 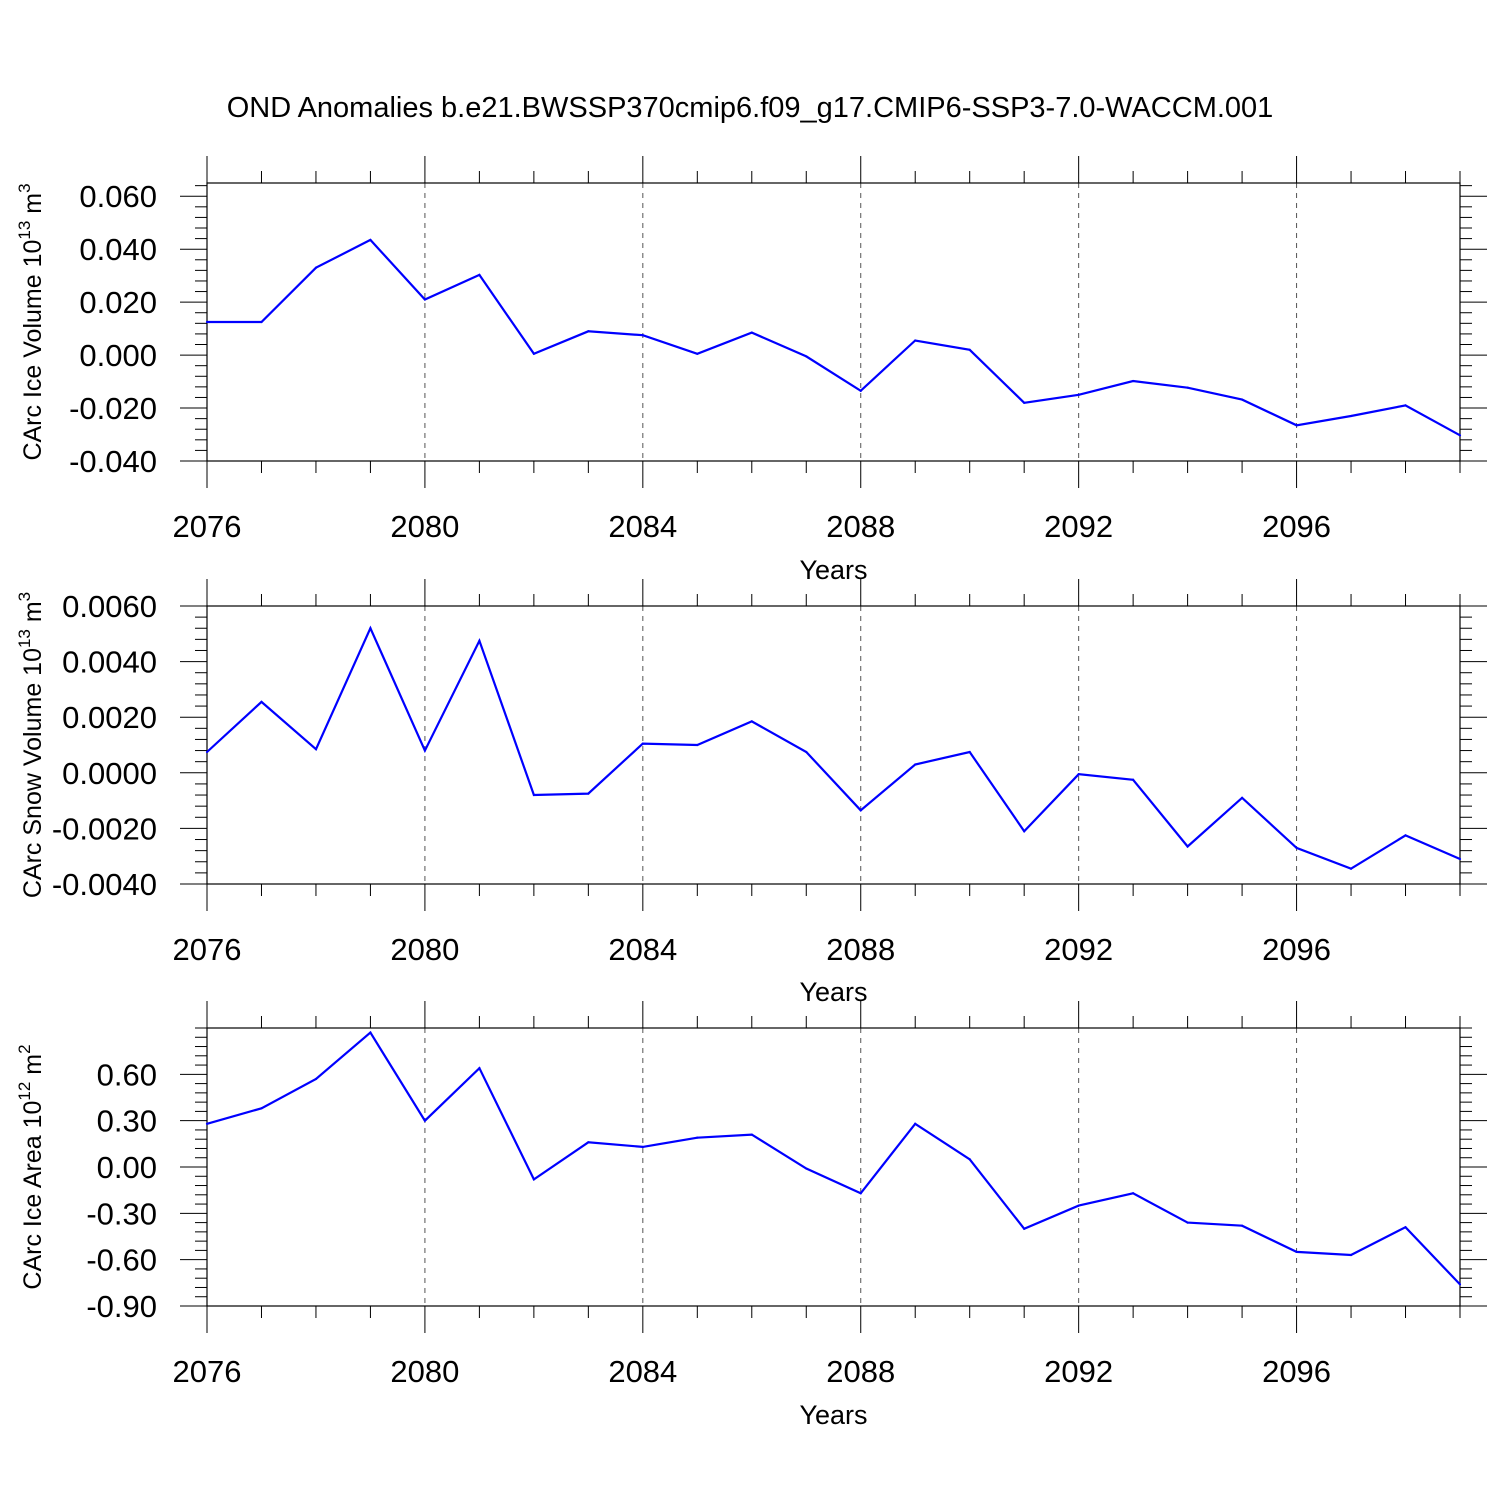 What do you see at coordinates (109, 662) in the screenshot?
I see `y-tick-label: 0.0040` at bounding box center [109, 662].